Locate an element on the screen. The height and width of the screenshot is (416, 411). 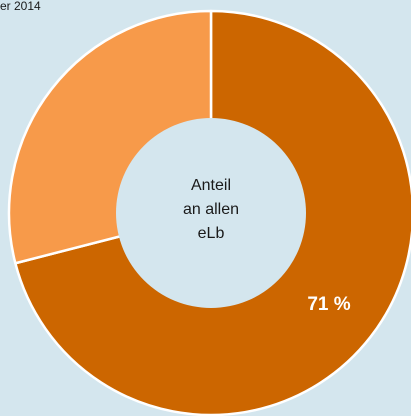
center-label-line-2: an allen is located at coordinates (211, 209).